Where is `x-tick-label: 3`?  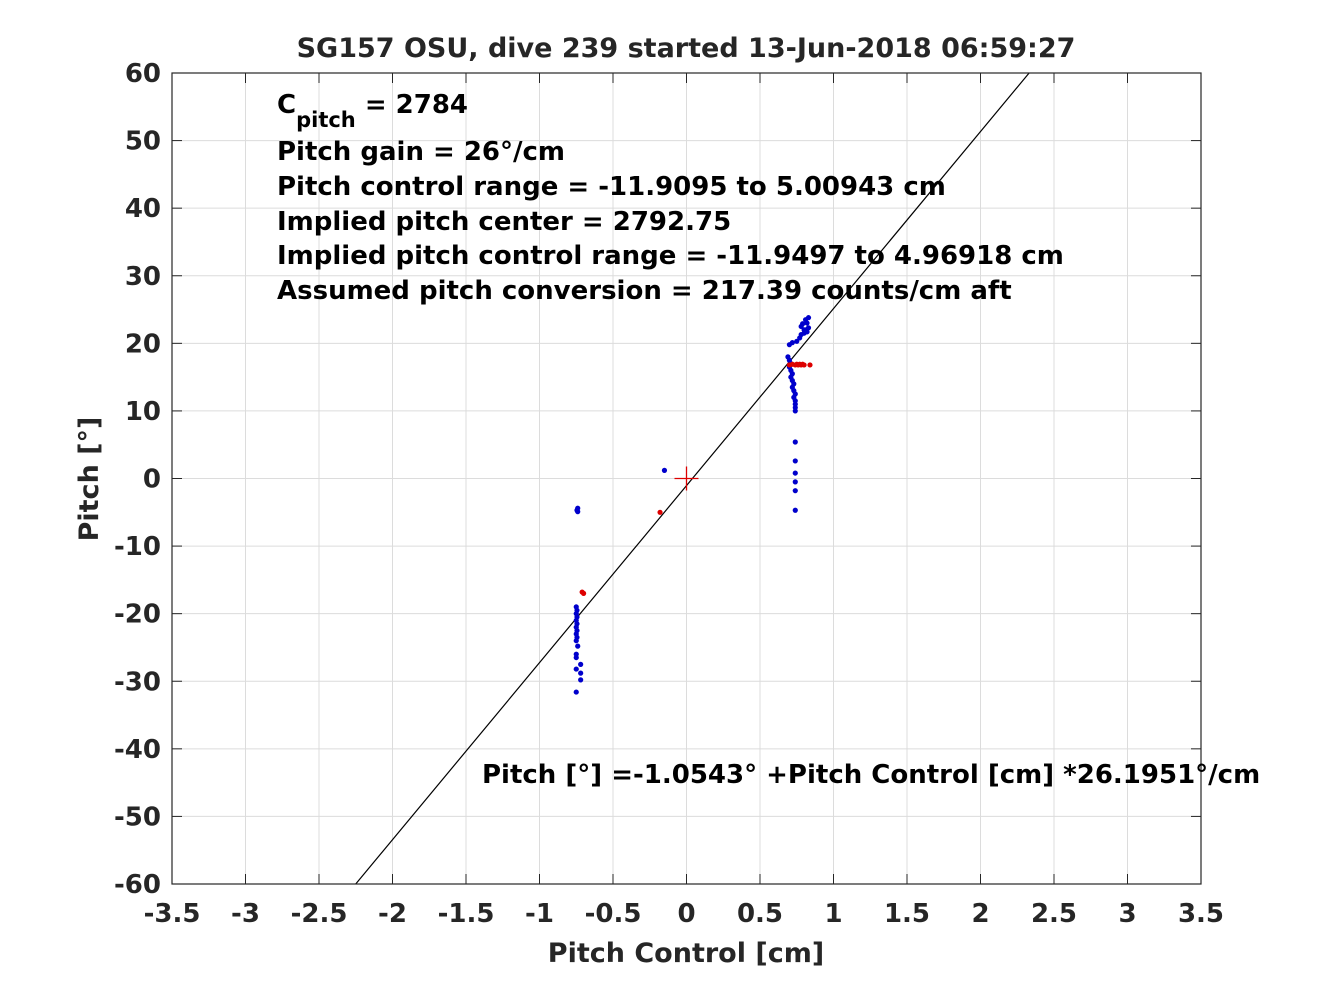 x-tick-label: 3 is located at coordinates (1127, 914).